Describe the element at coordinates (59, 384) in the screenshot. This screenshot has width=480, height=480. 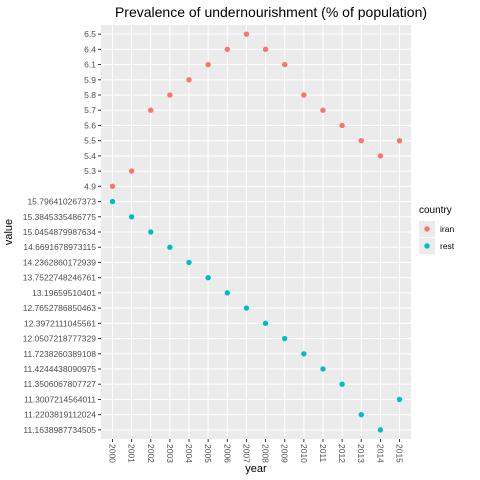
I see `y-tick-label: 11.3506067807727` at that location.